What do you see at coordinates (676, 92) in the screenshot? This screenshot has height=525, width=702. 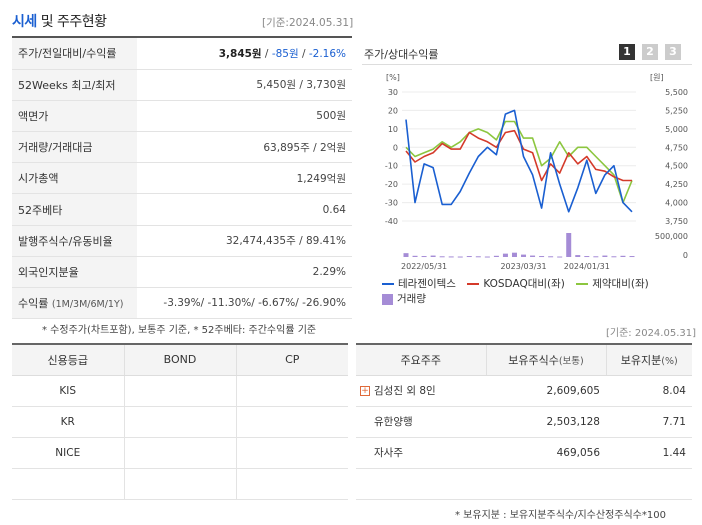 I see `right-axis-tick-label: 5,500` at bounding box center [676, 92].